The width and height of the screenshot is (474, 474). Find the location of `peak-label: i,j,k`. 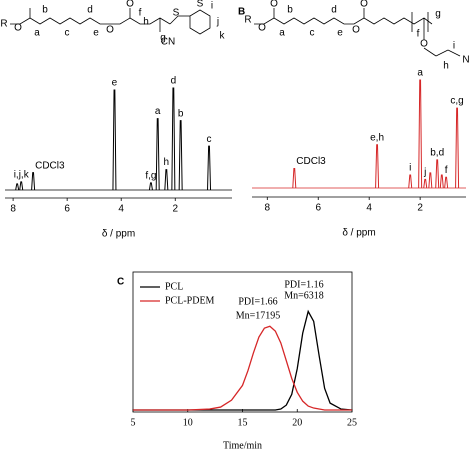

peak-label: i,j,k is located at coordinates (22, 174).